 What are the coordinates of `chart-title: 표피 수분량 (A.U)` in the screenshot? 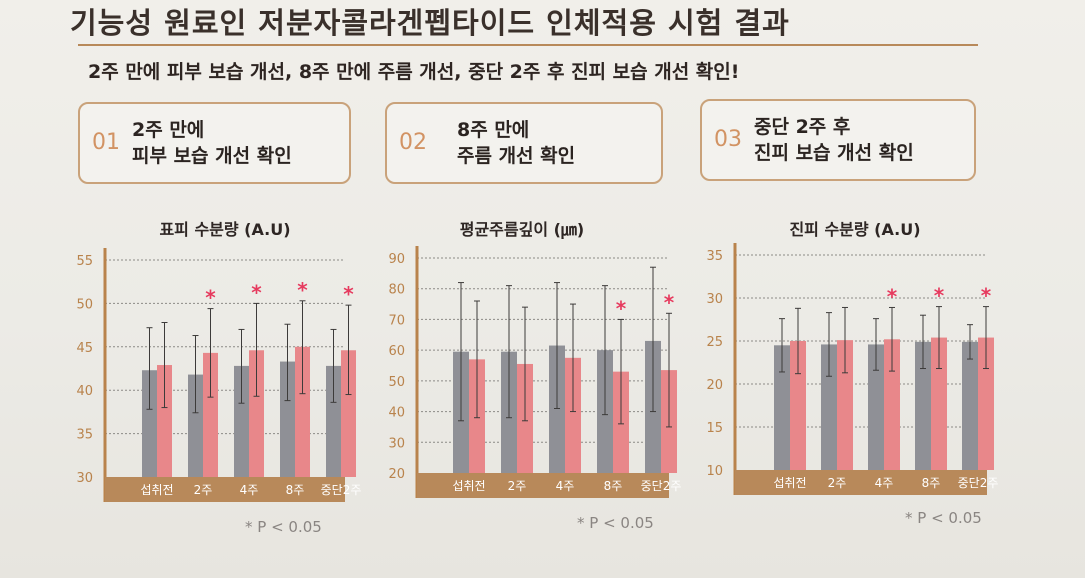 It's located at (224, 229).